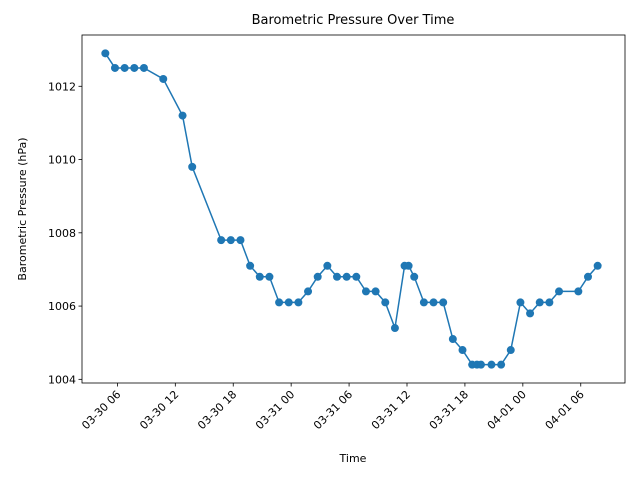 This screenshot has height=480, width=640. What do you see at coordinates (217, 410) in the screenshot?
I see `x-tick-label: 03-30 18` at bounding box center [217, 410].